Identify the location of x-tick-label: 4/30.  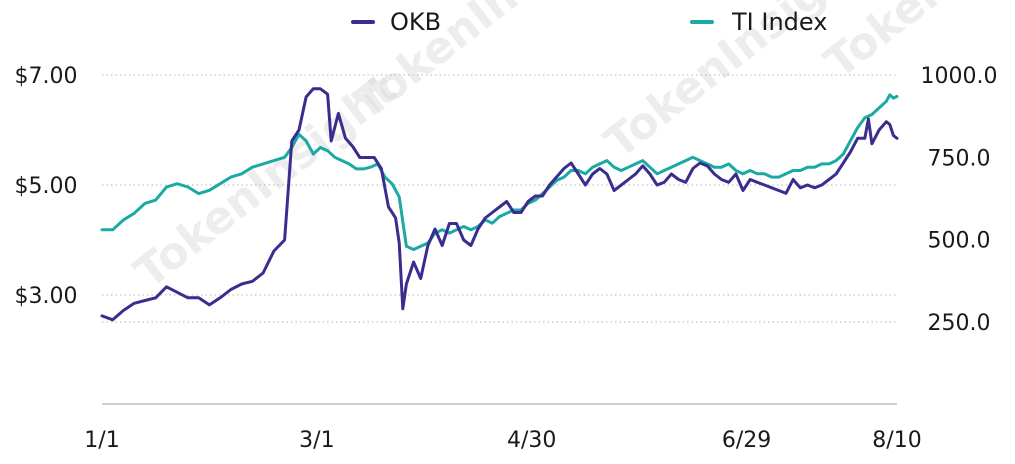
(531, 440).